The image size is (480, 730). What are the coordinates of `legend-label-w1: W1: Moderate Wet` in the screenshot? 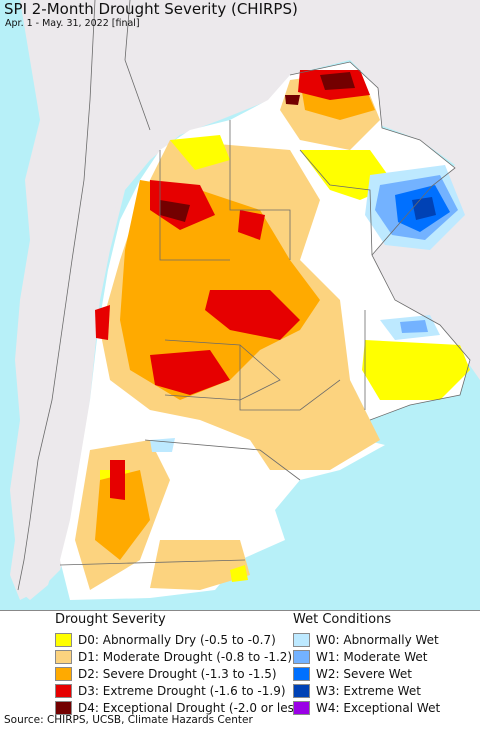 It's located at (372, 656).